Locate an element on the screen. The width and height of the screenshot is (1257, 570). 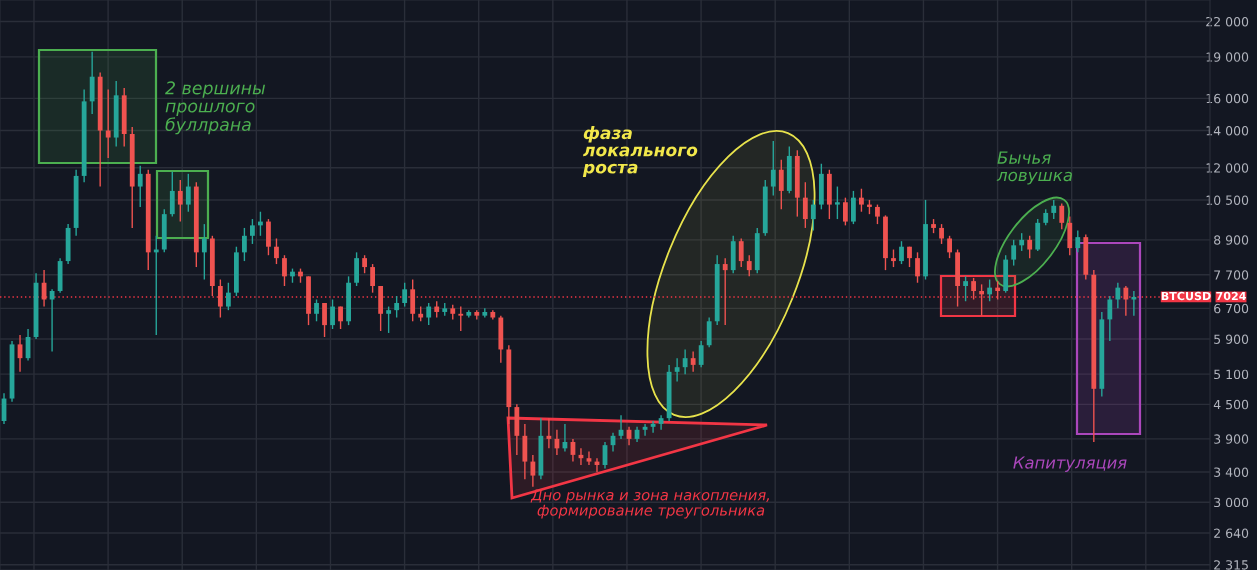
annotation: фаза локального роста is located at coordinates (640, 151).